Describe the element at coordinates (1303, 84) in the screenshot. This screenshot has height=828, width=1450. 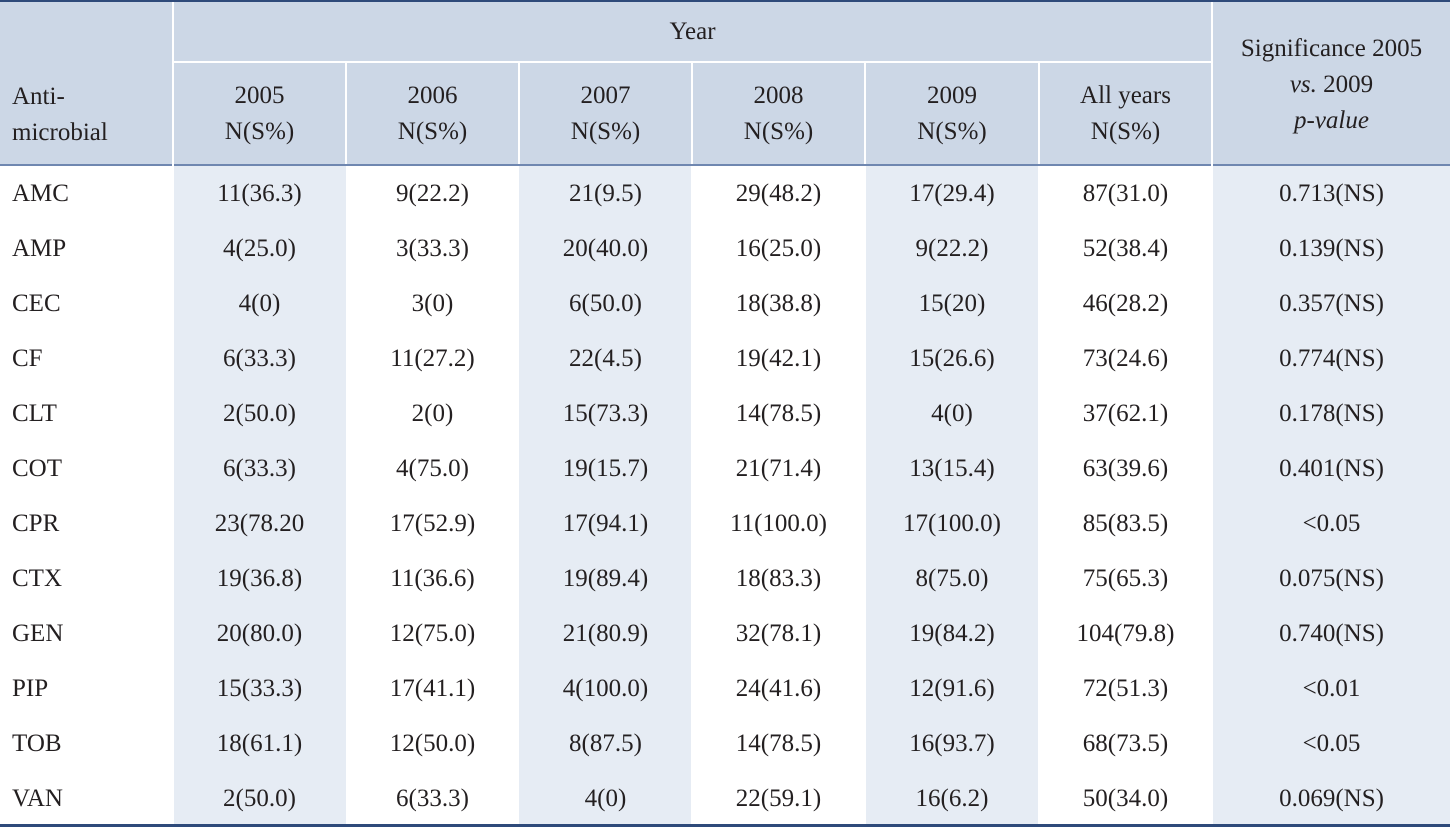
I see `header-significance-vs: vs.` at that location.